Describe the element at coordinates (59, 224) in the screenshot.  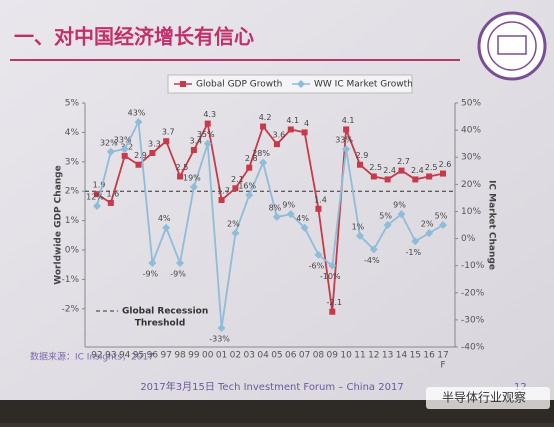
I see `y-axis-title: Worldwide GDP Change` at that location.